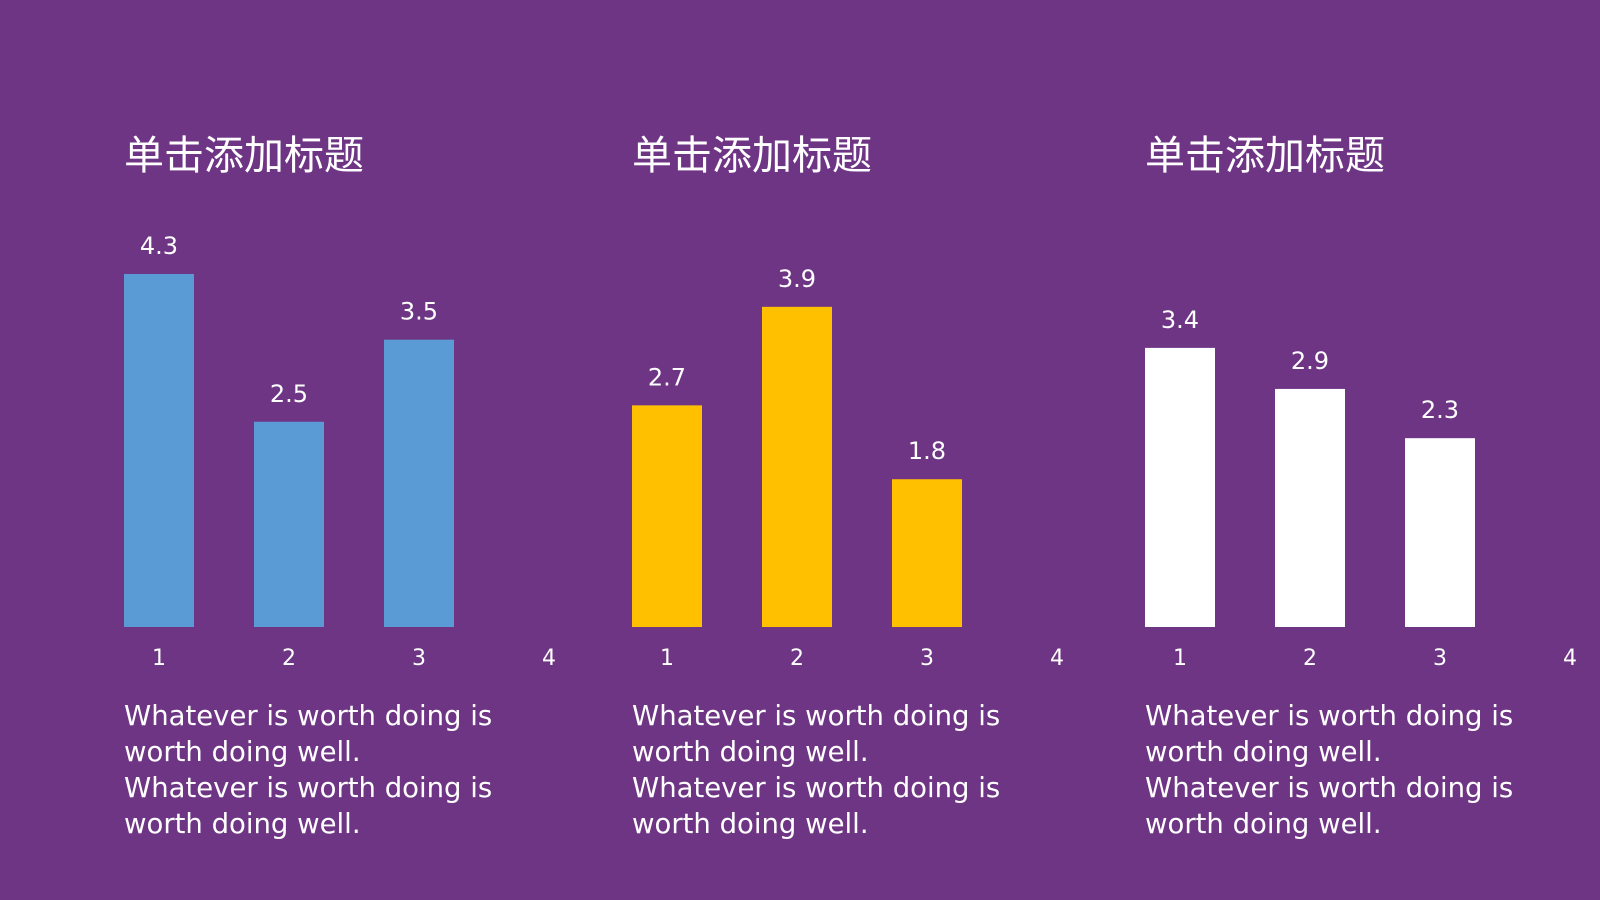 The width and height of the screenshot is (1600, 900). Describe the element at coordinates (848, 468) in the screenshot. I see `bar-chart: 2.7 1 3.9 2 1.8 3 4` at that location.